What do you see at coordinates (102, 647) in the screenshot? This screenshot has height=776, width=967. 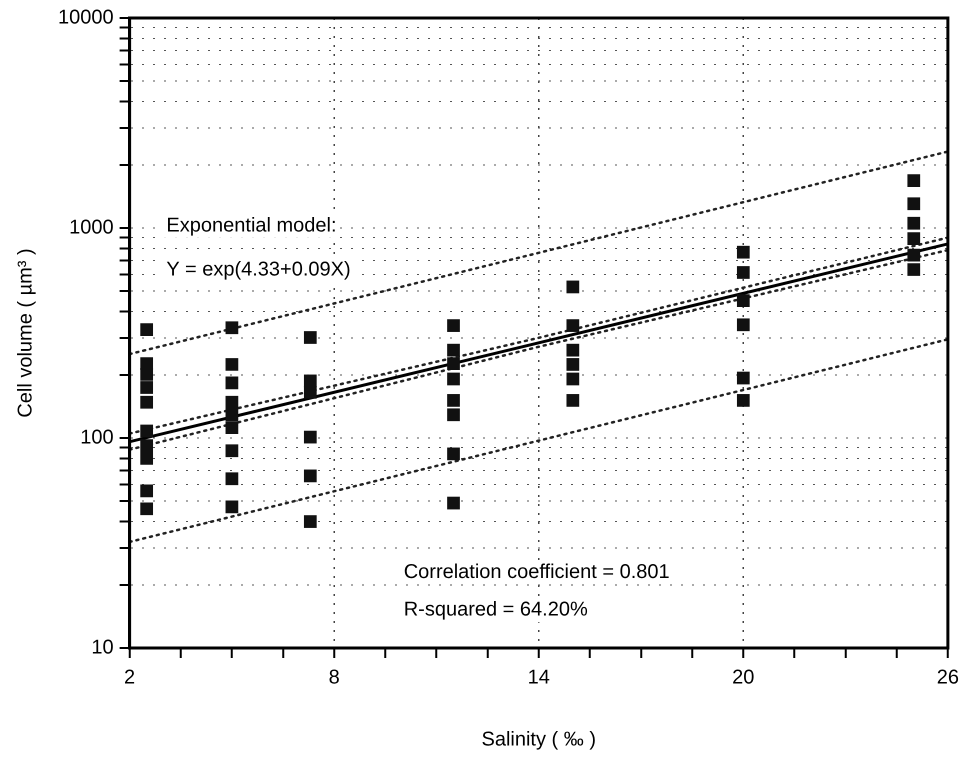 I see `y-tick-label: 10` at bounding box center [102, 647].